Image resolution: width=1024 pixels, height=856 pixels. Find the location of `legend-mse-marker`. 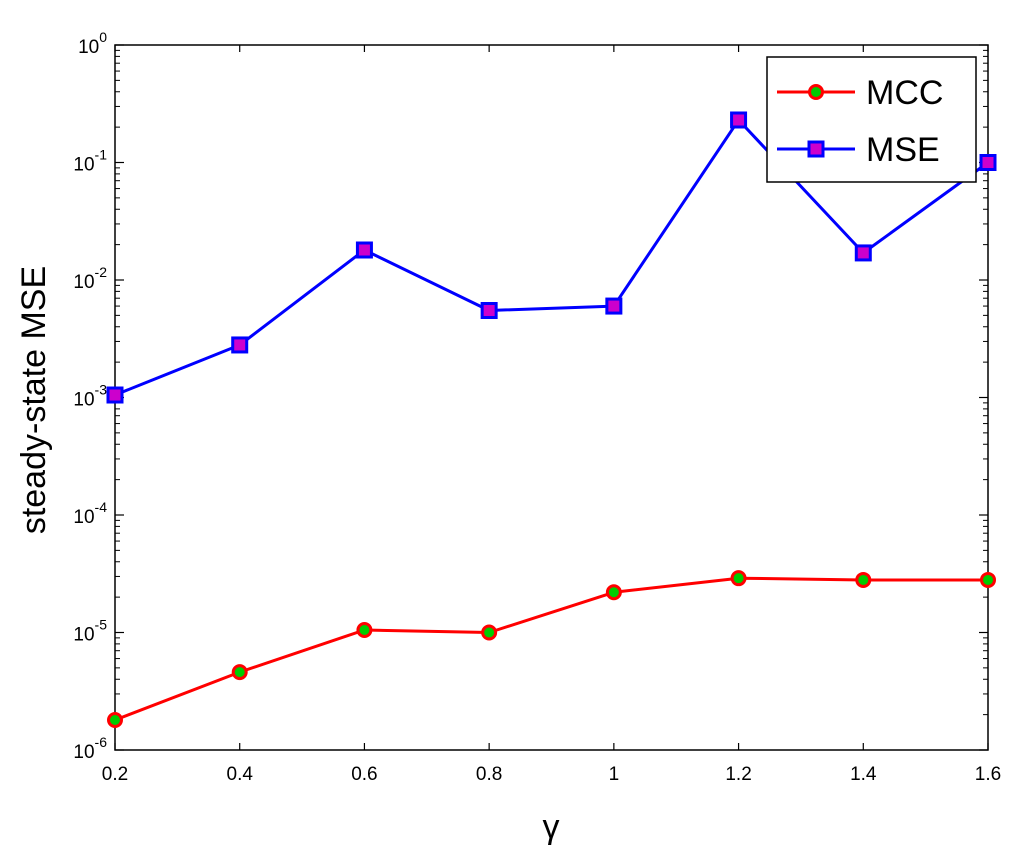

legend-mse-marker is located at coordinates (816, 149).